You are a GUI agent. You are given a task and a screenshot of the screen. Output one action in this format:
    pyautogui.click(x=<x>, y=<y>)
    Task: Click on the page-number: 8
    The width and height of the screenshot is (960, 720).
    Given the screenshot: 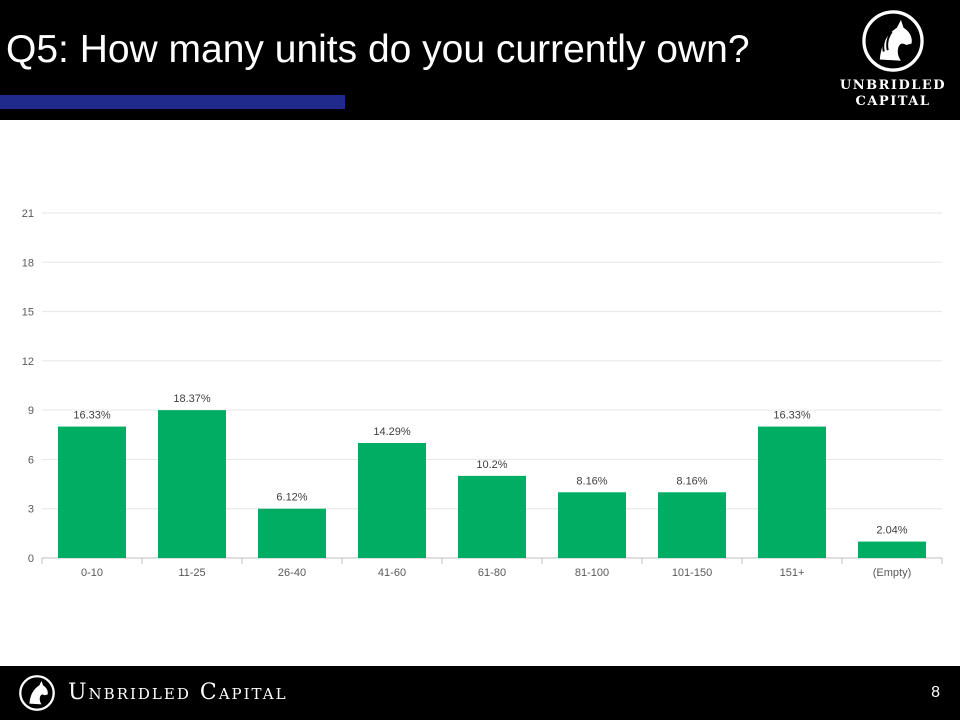 What is the action you would take?
    pyautogui.click(x=935, y=692)
    